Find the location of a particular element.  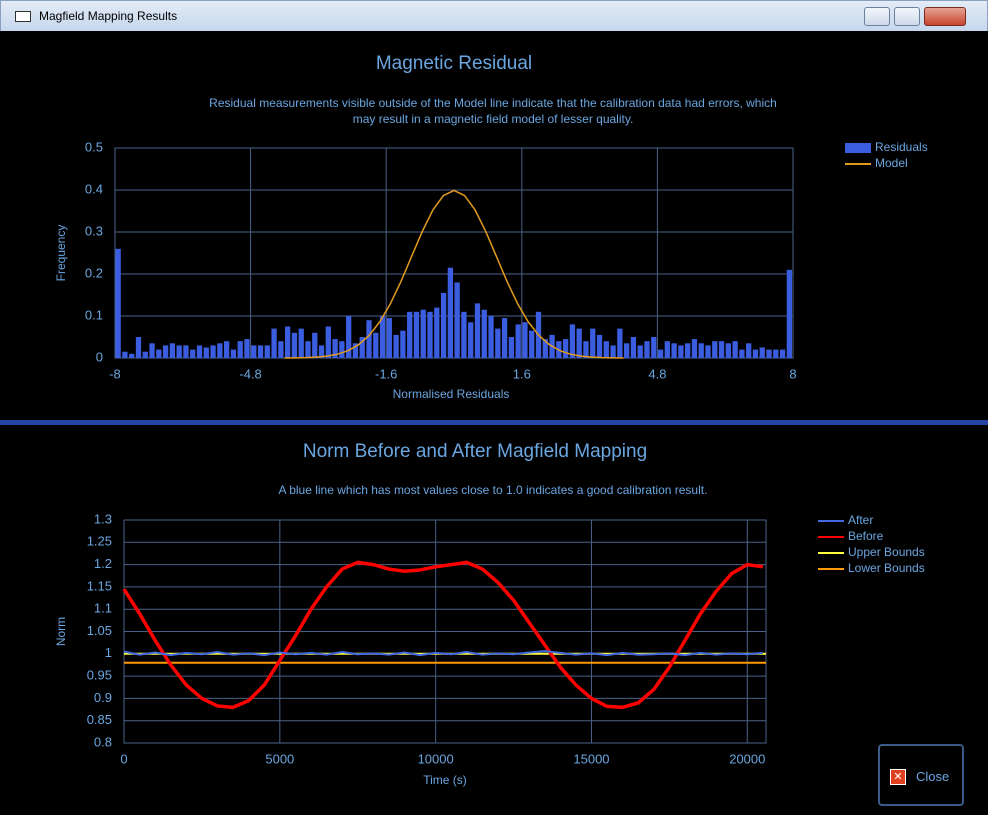

legend-label: Lower Bounds is located at coordinates (886, 568).